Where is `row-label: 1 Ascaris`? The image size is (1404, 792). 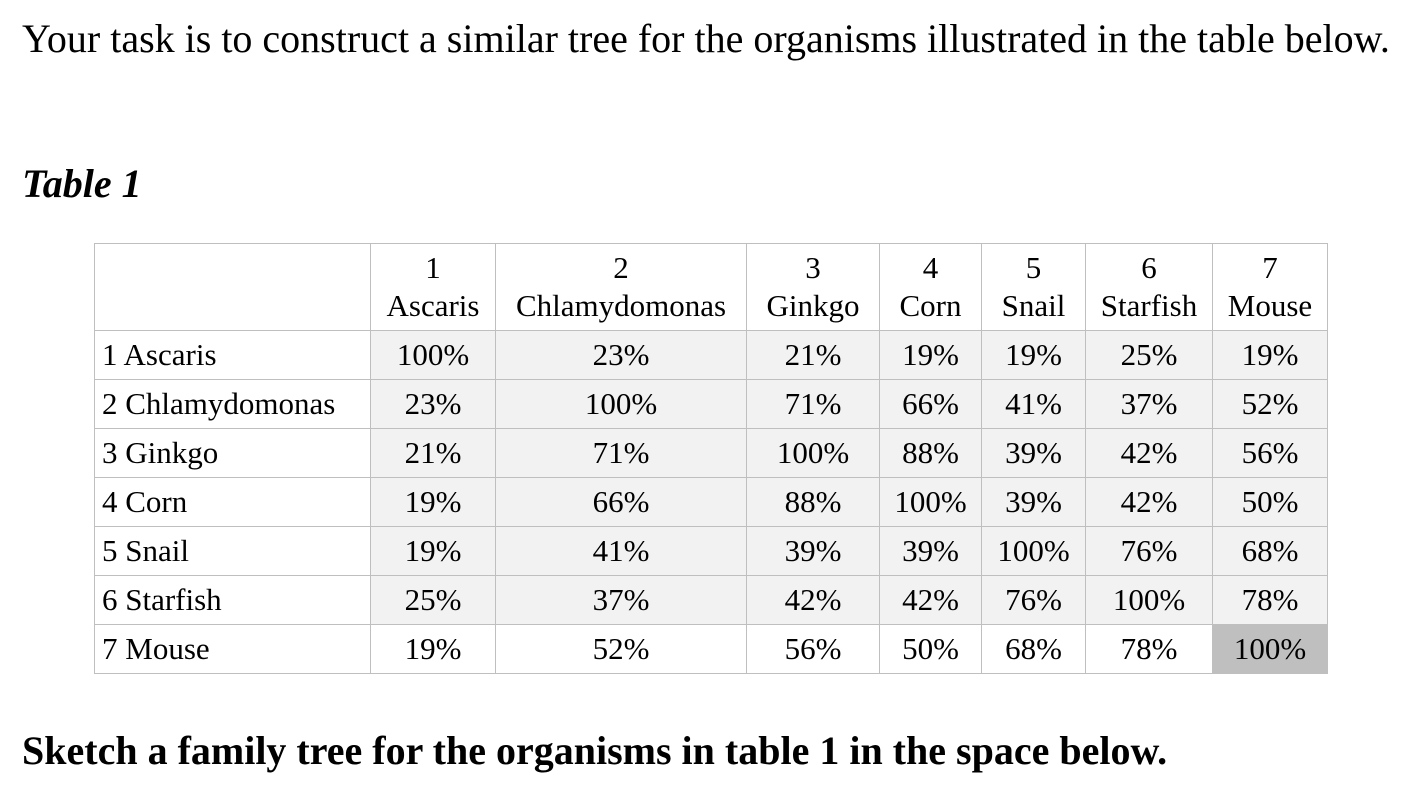
row-label: 1 Ascaris is located at coordinates (232, 355).